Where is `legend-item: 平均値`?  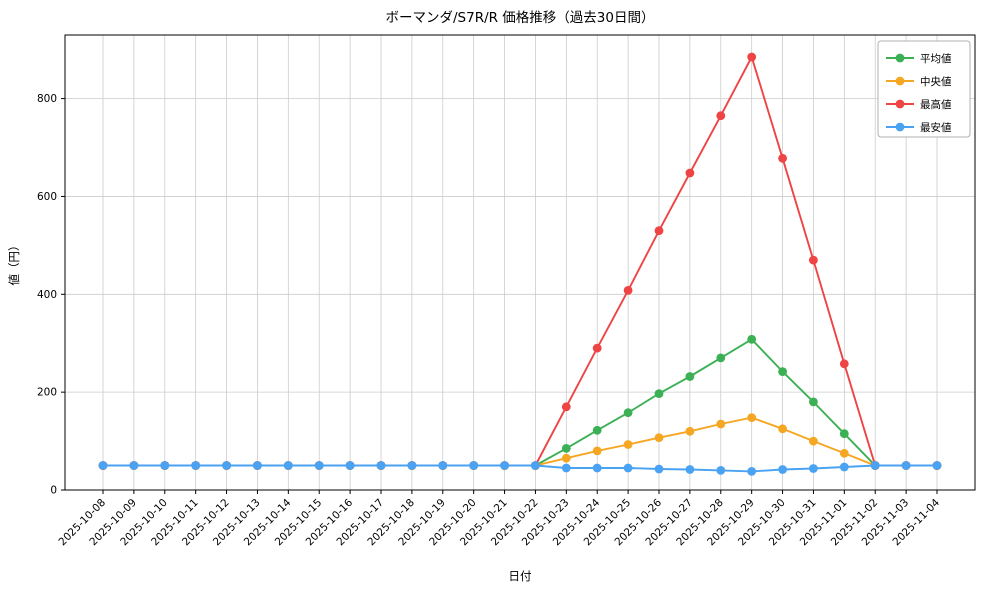 legend-item: 平均値 is located at coordinates (919, 58).